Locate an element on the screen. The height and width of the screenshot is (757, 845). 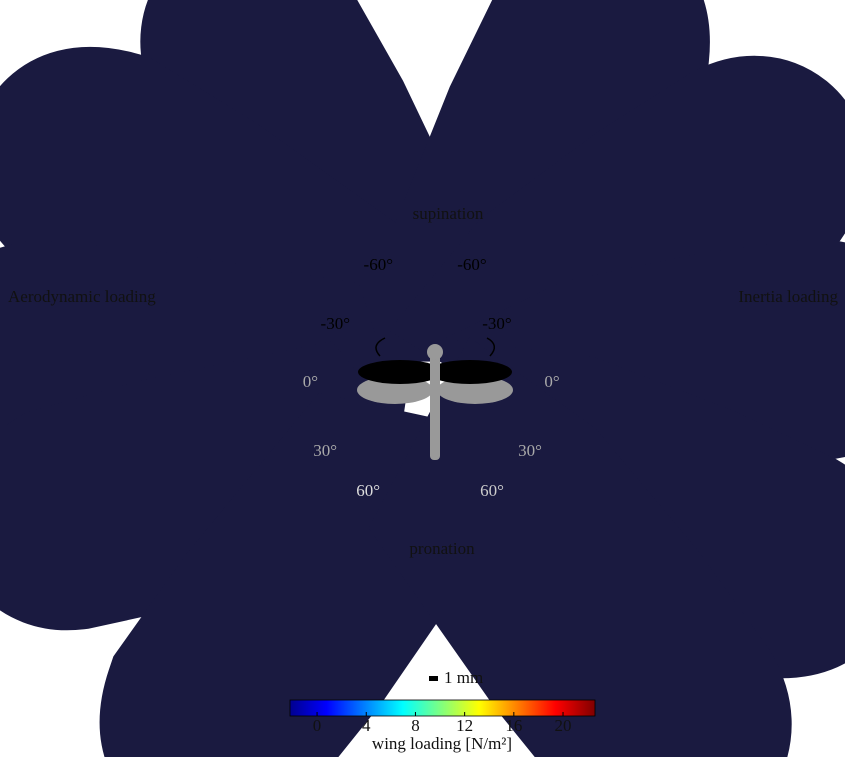
left-label: Aerodynamic loading is located at coordinates (82, 296).